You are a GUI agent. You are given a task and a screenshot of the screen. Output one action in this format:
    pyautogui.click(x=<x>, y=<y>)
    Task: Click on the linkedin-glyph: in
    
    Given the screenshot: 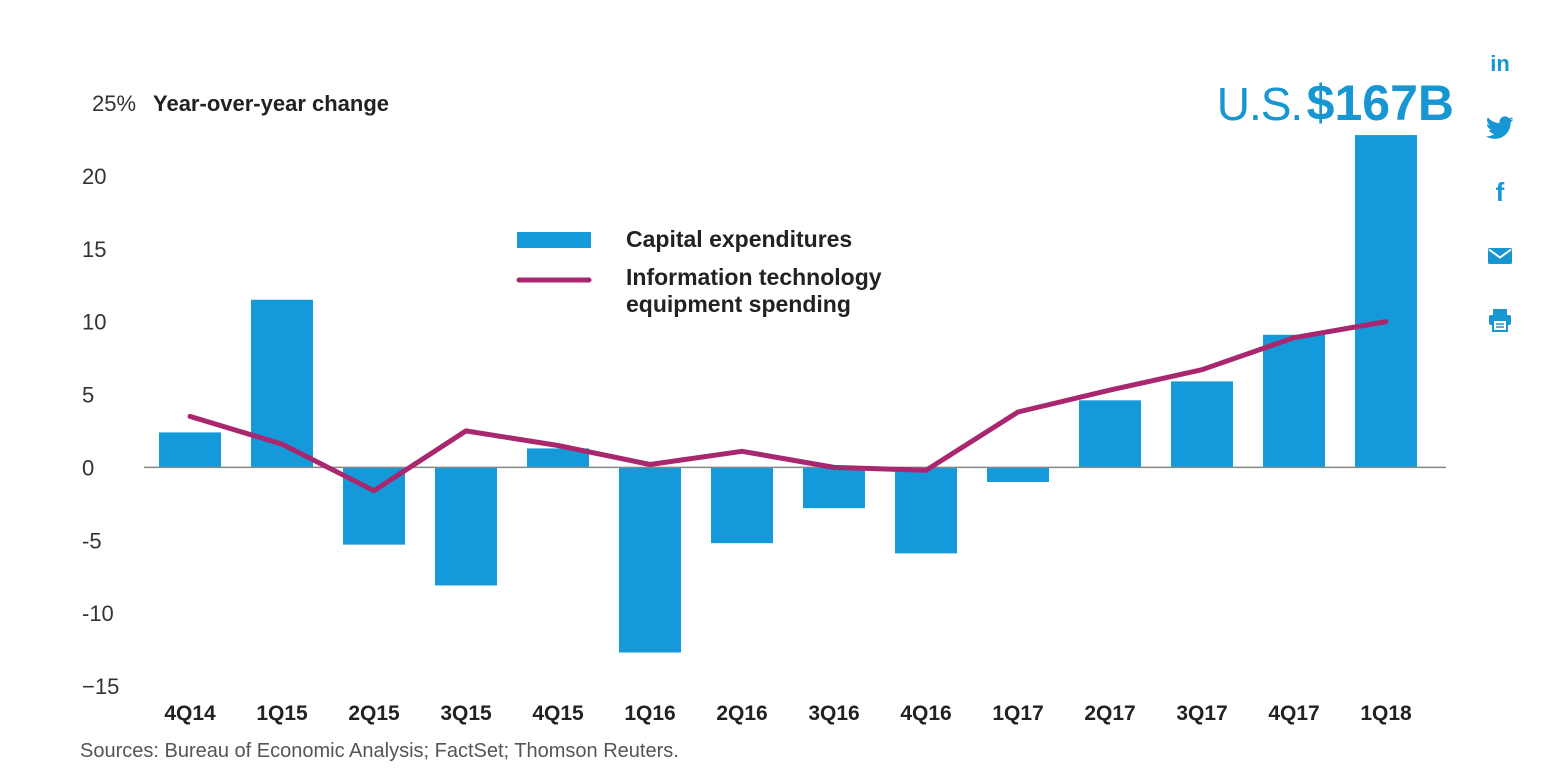 What is the action you would take?
    pyautogui.click(x=1500, y=63)
    